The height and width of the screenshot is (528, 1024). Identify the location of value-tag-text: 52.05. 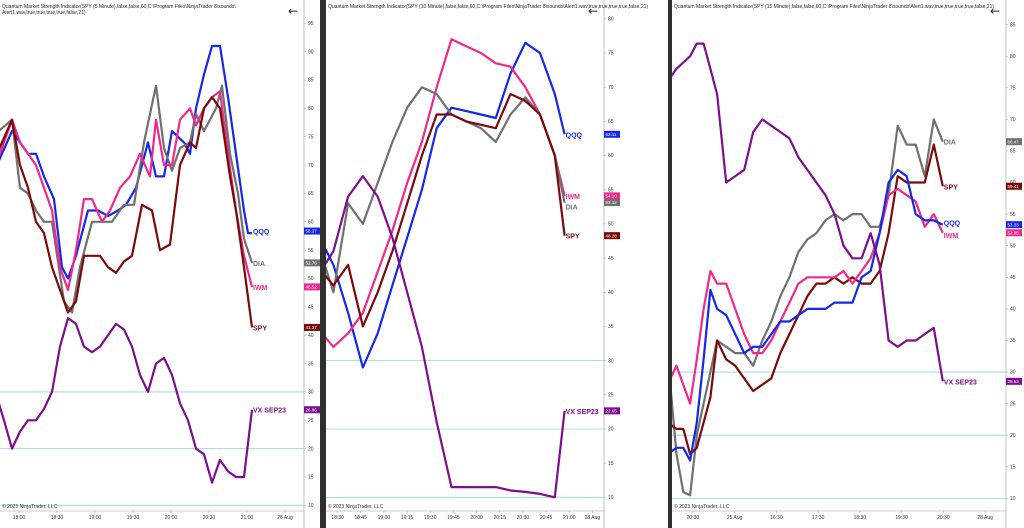
(1014, 232).